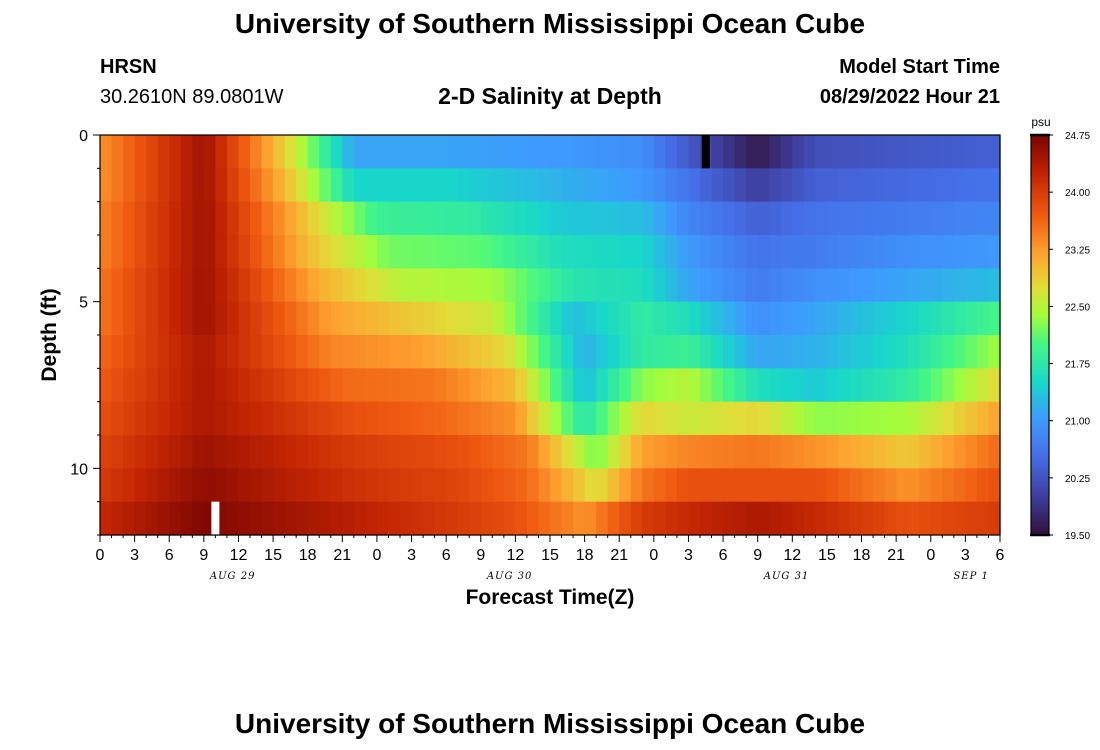 The image size is (1100, 750). What do you see at coordinates (862, 555) in the screenshot?
I see `x-tick-label: 18` at bounding box center [862, 555].